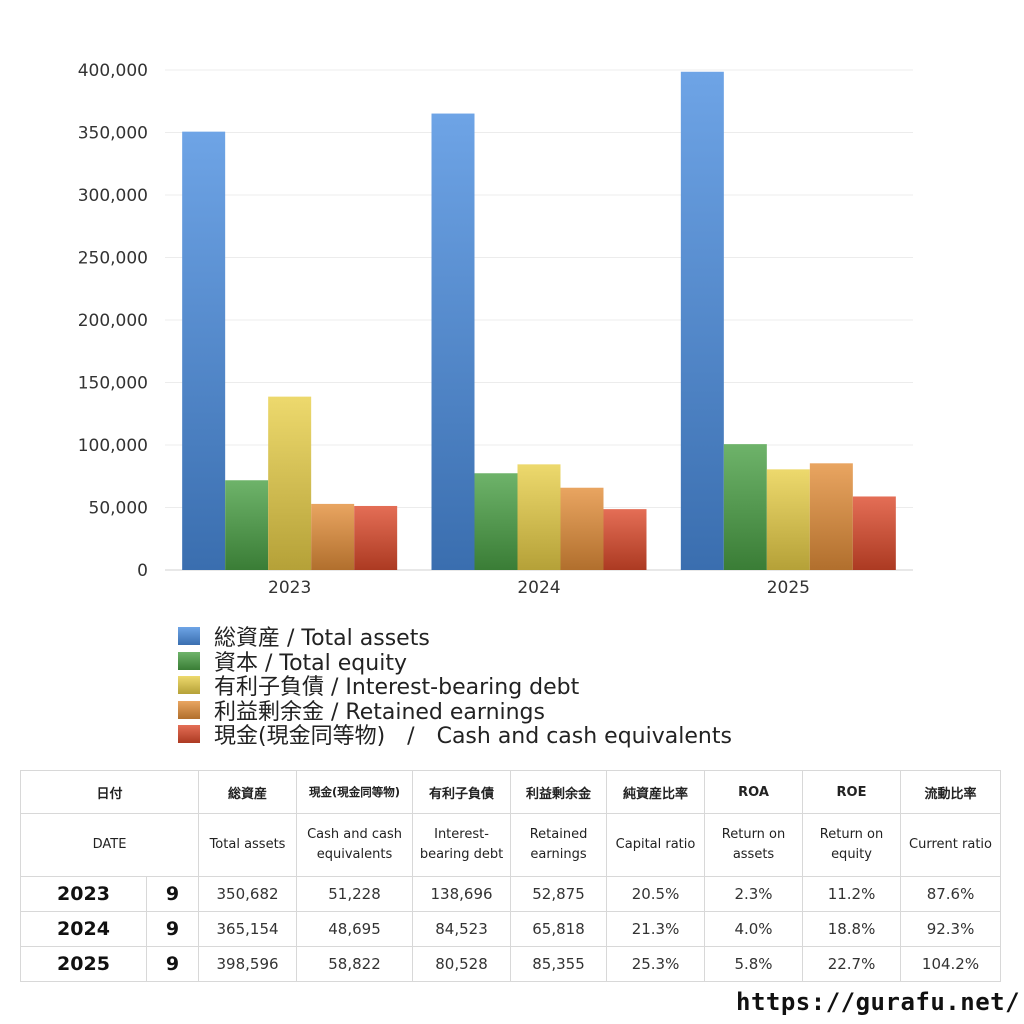  I want to click on th-retained-en: Retained earnings, so click(559, 845).